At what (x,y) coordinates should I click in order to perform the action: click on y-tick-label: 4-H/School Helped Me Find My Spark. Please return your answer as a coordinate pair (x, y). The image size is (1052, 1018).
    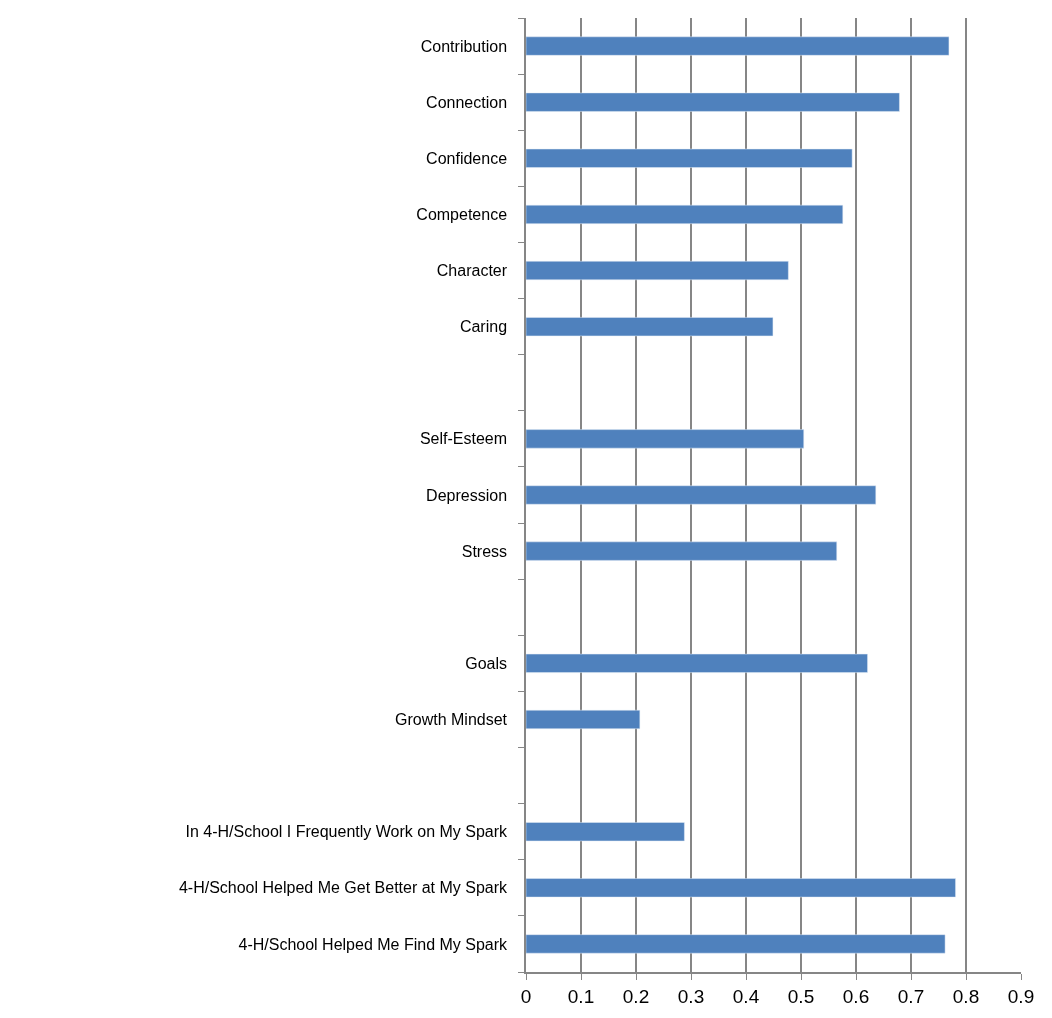
    Looking at the image, I should click on (373, 944).